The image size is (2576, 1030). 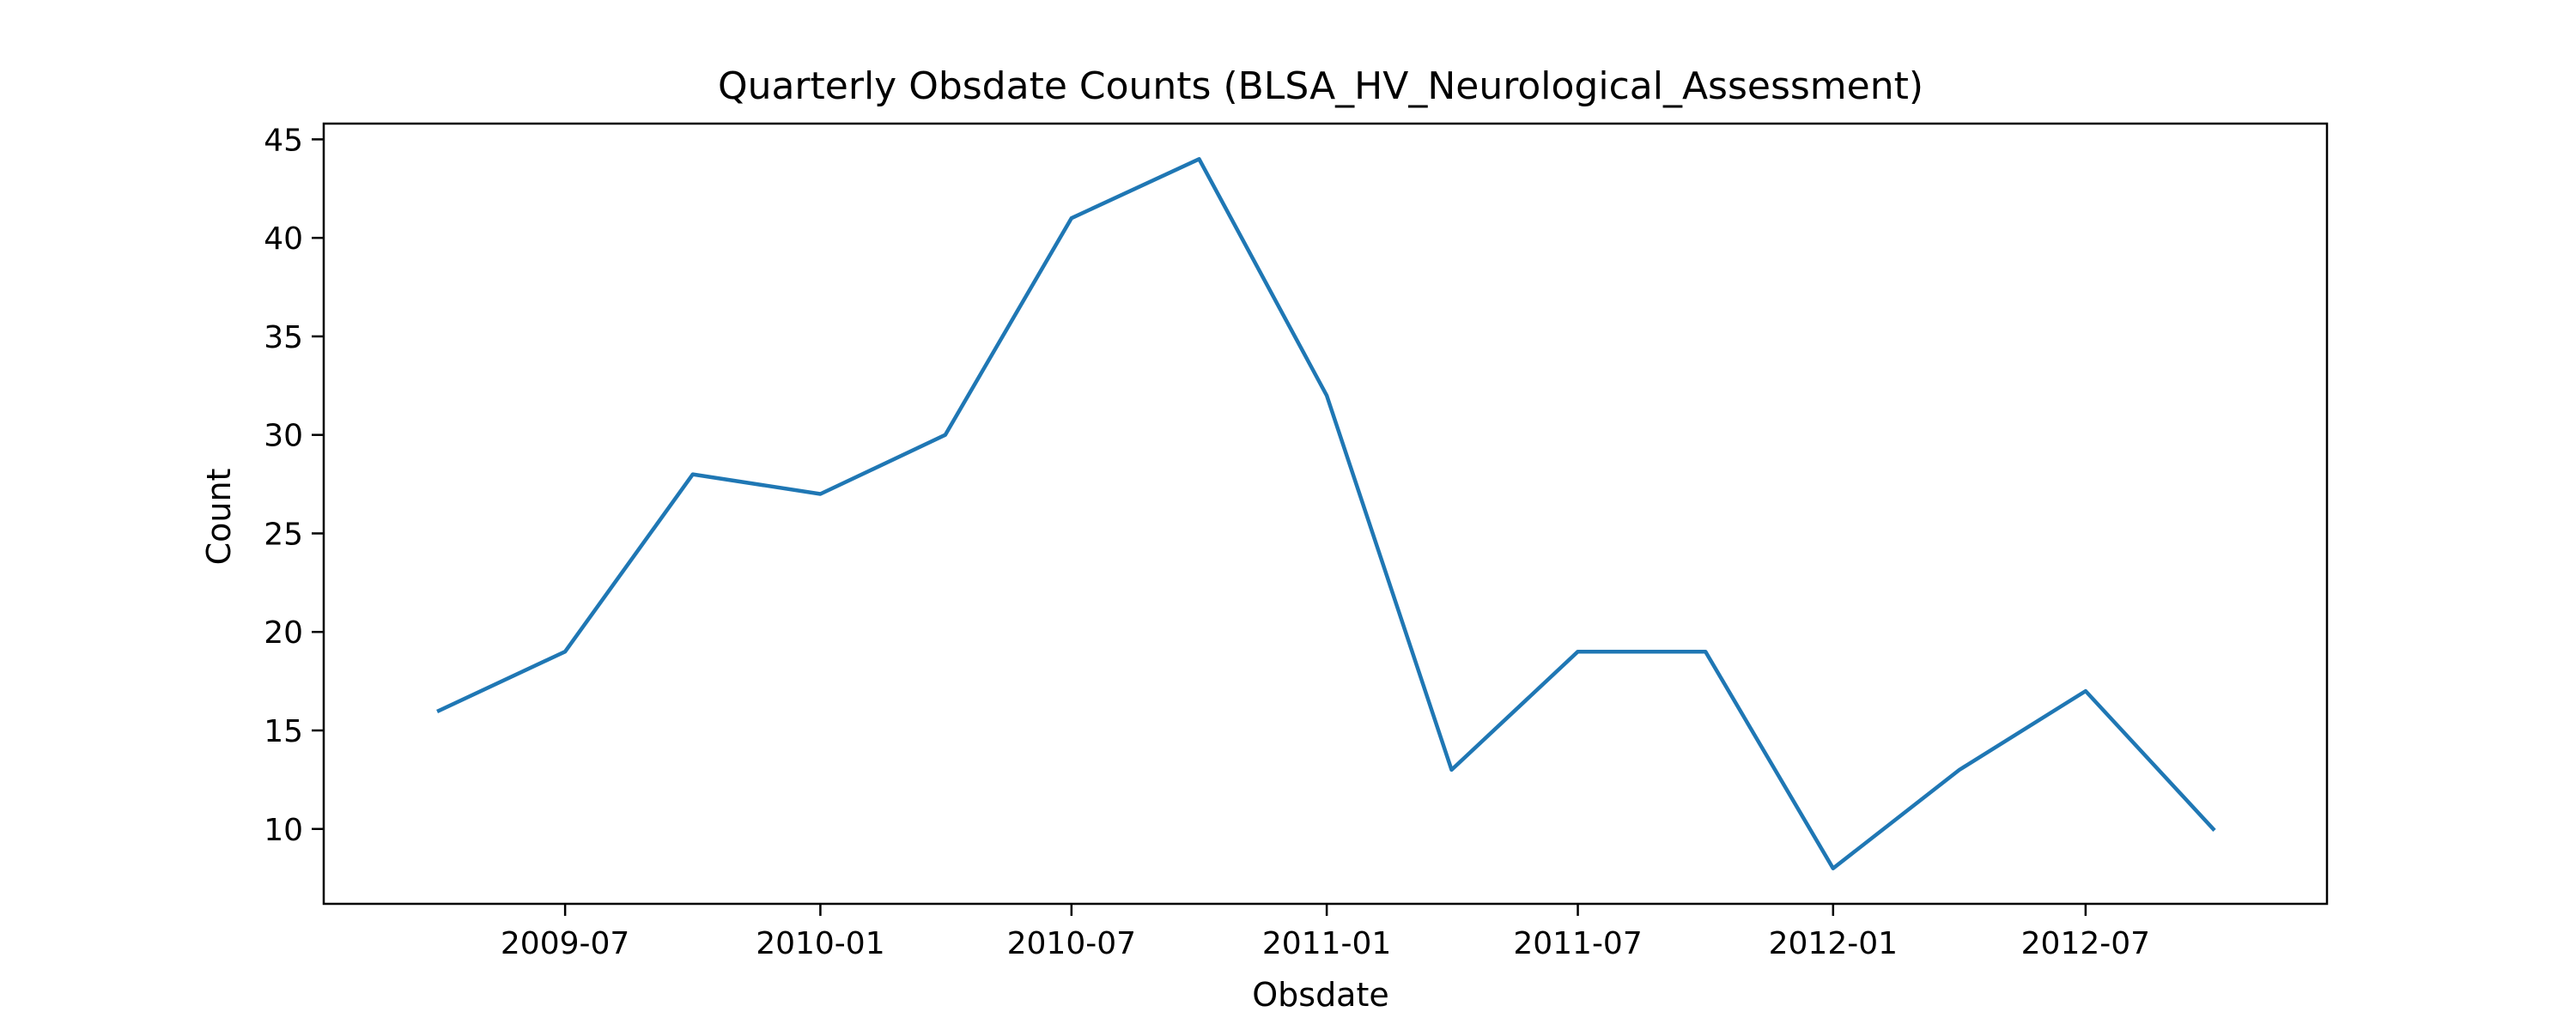 I want to click on x-tick-label: 2012-07, so click(x=2085, y=943).